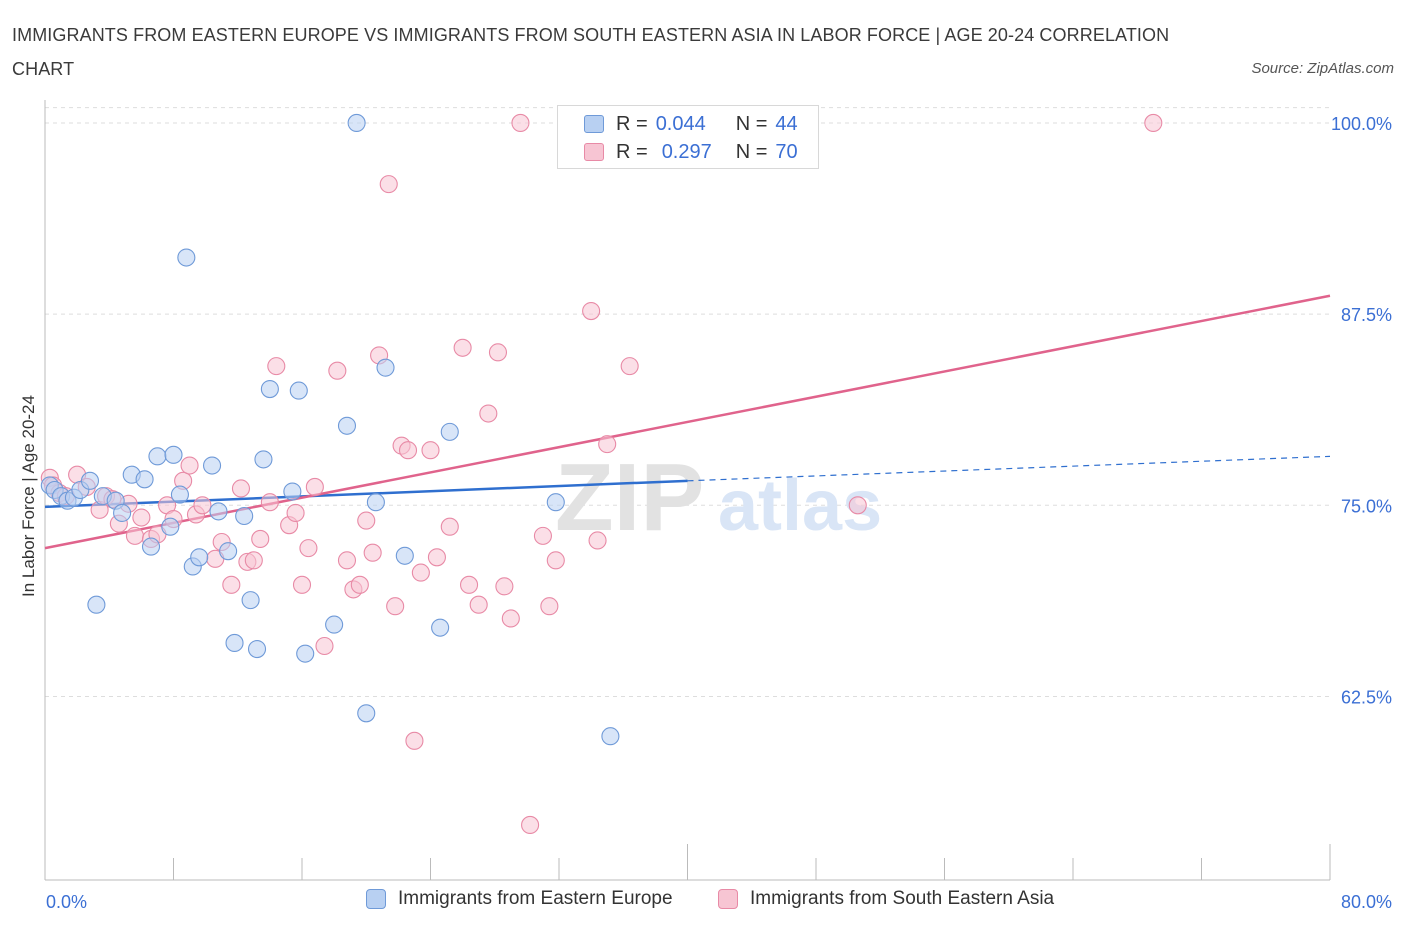  I want to click on trend-line-eastern-europe, so click(366, 494).